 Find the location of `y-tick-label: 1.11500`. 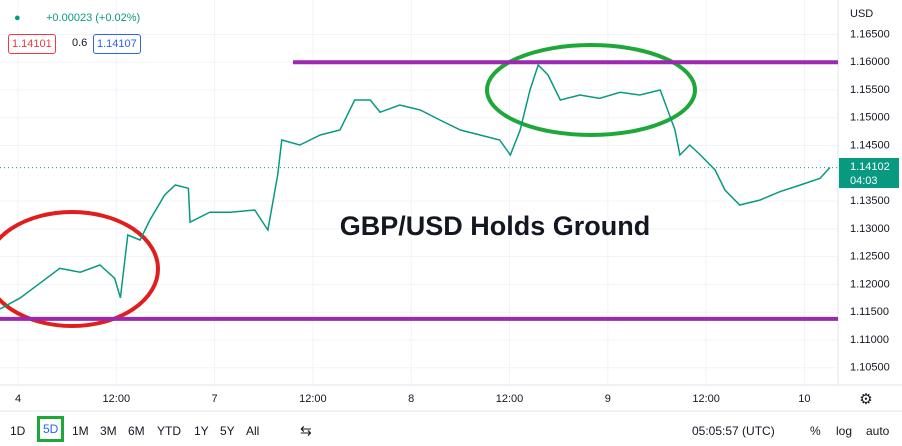

y-tick-label: 1.11500 is located at coordinates (869, 312).